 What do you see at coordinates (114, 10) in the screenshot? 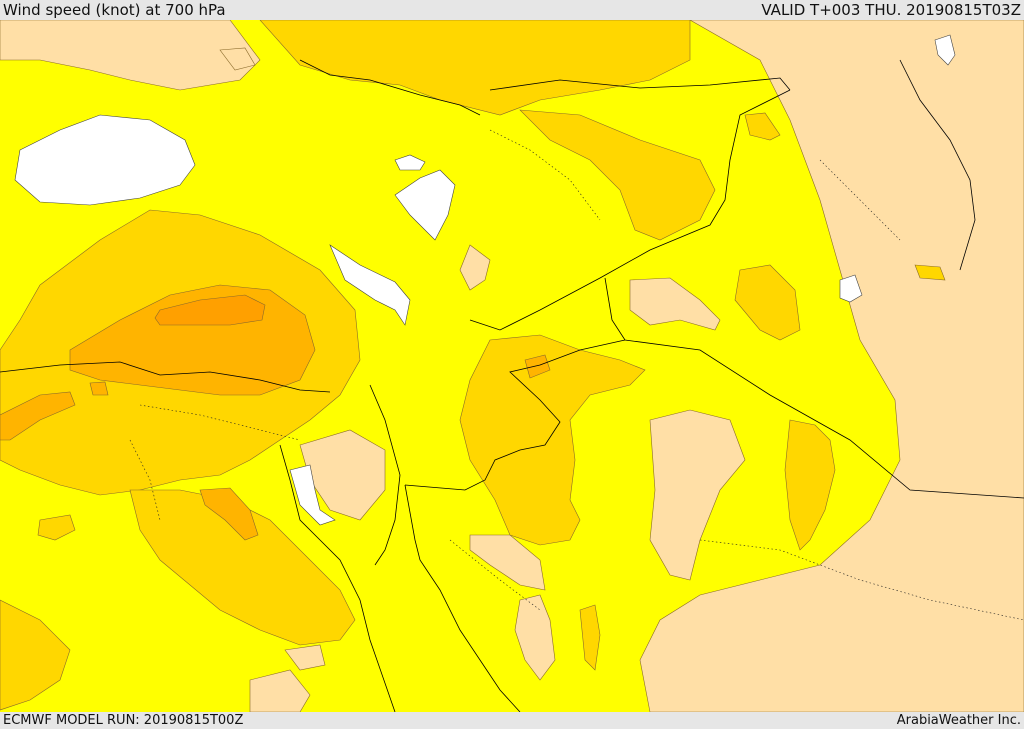
I see `map-title: Wind speed (knot) at 700 hPa` at bounding box center [114, 10].